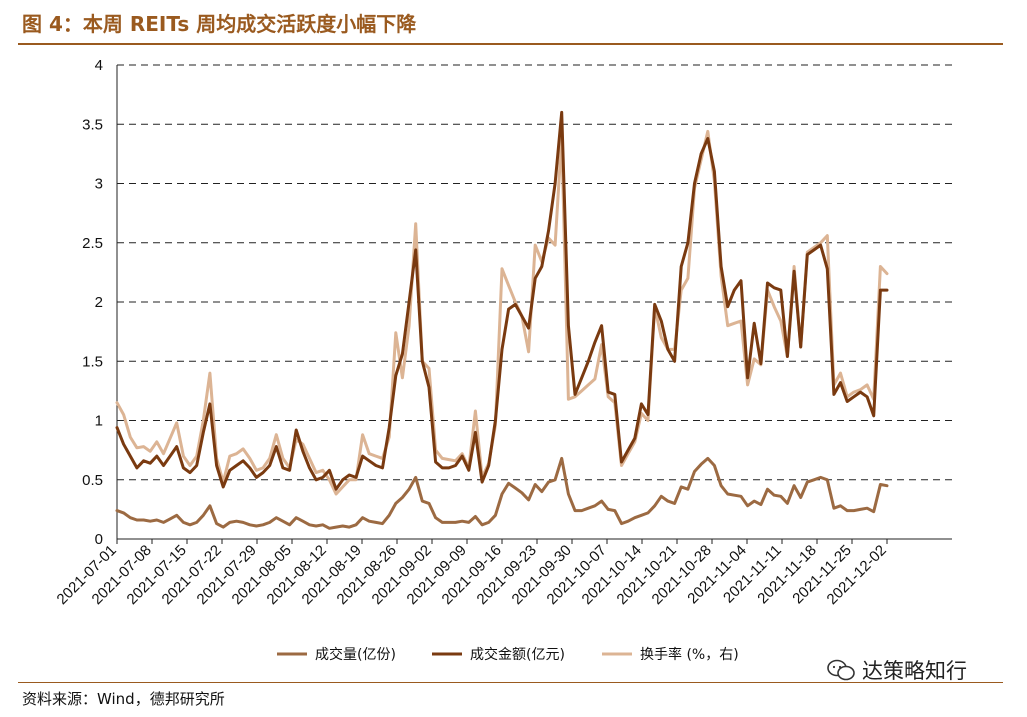  Describe the element at coordinates (99, 421) in the screenshot. I see `y-tick-label-2: 1` at that location.